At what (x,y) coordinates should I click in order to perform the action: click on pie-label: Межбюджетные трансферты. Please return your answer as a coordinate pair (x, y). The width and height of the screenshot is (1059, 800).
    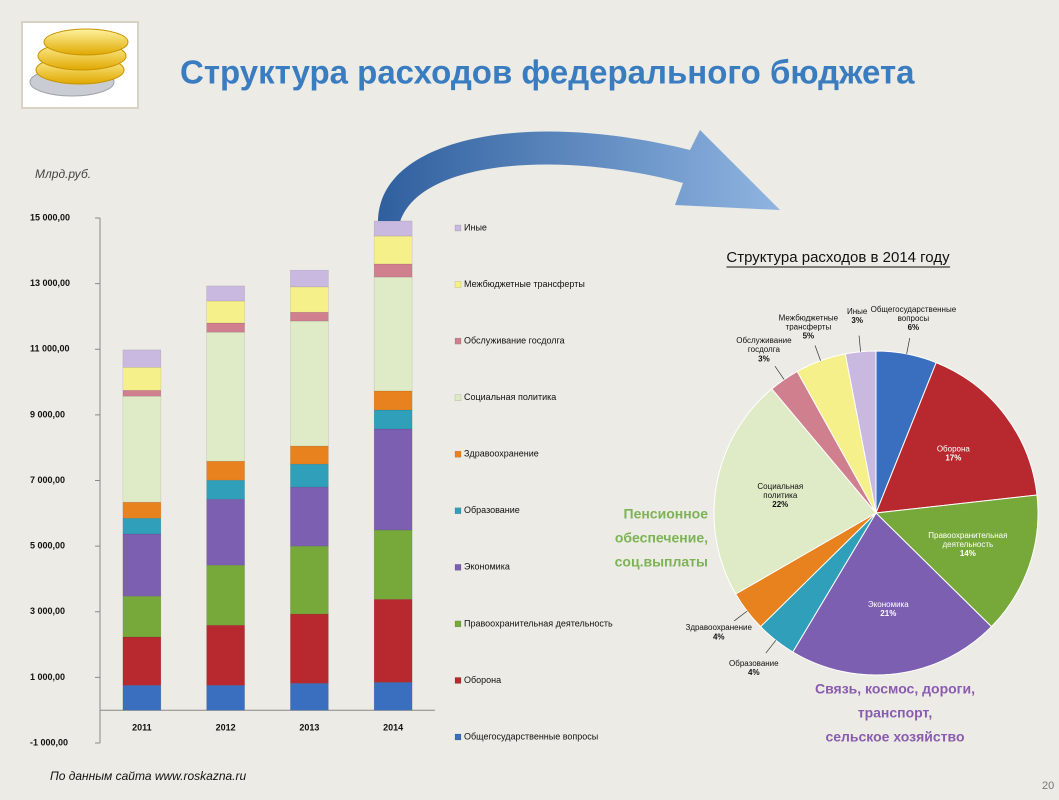
    Looking at the image, I should click on (809, 322).